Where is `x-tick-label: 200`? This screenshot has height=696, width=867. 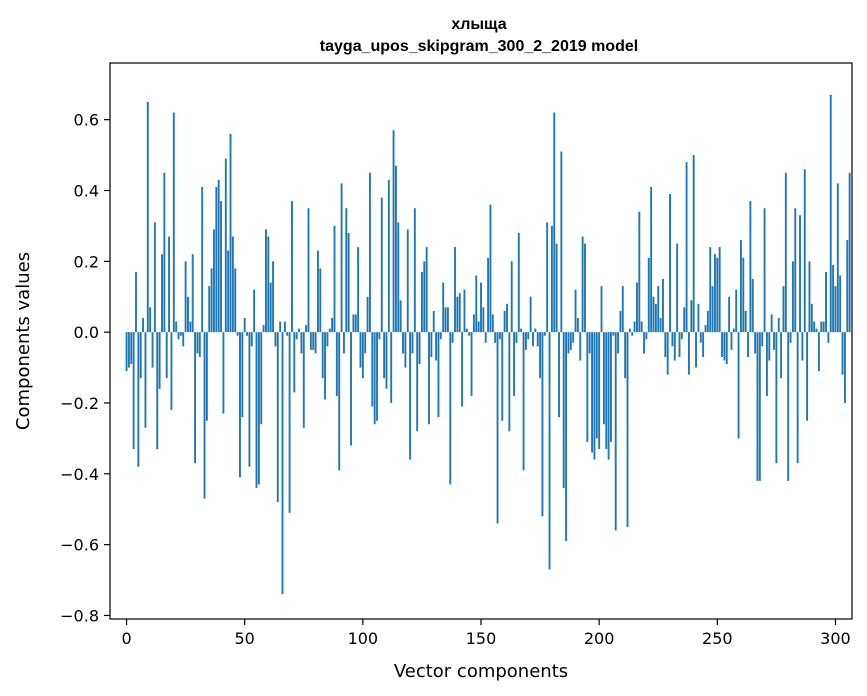 x-tick-label: 200 is located at coordinates (599, 638).